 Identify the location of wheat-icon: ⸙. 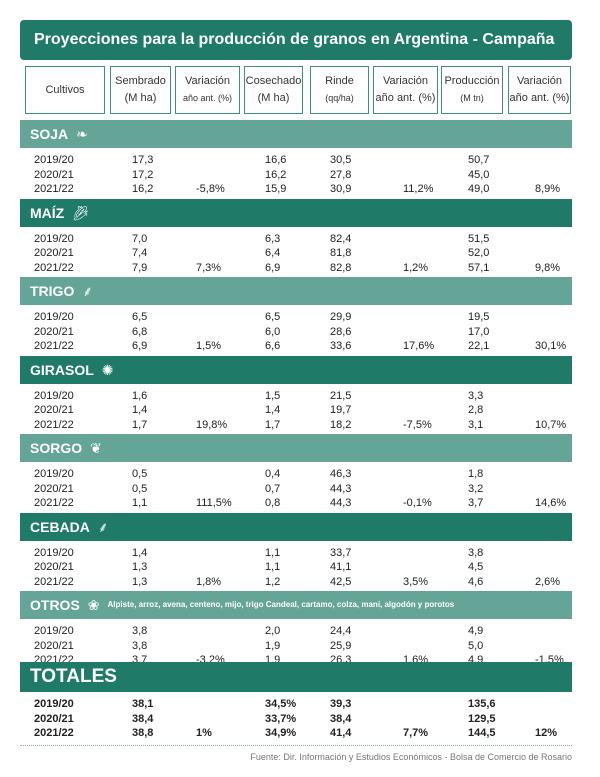
(87, 291).